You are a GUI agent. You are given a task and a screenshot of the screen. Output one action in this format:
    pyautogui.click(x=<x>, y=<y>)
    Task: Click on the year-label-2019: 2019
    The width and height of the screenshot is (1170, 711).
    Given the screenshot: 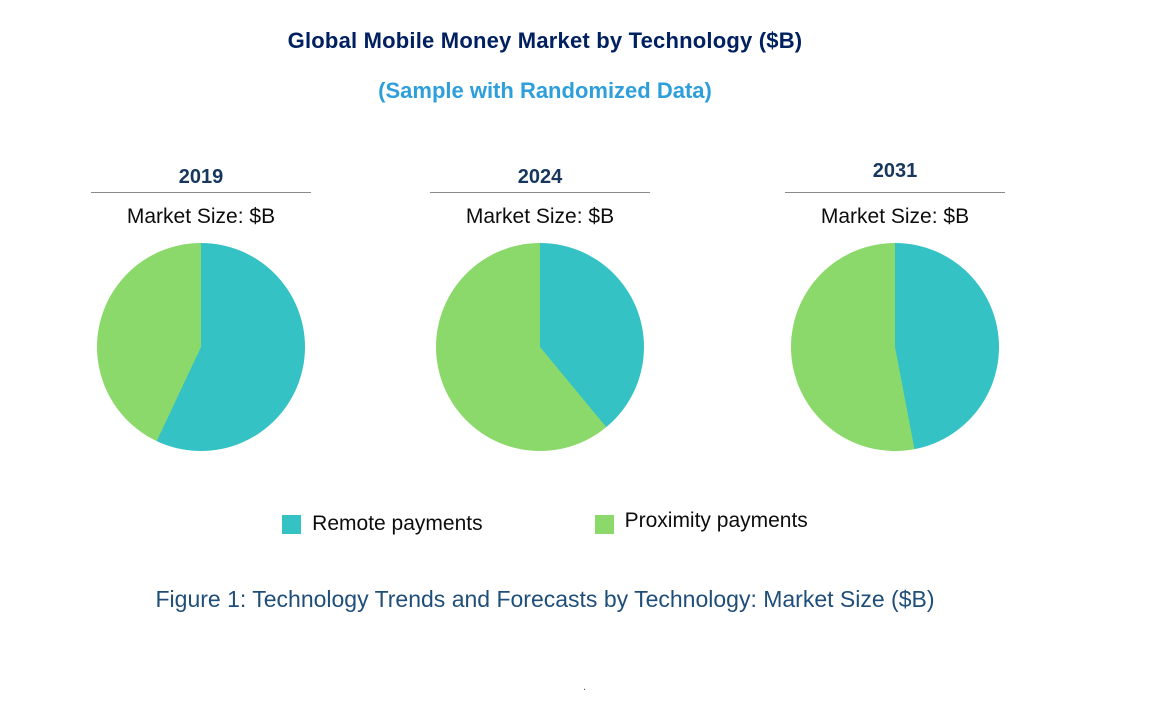 What is the action you would take?
    pyautogui.click(x=201, y=177)
    